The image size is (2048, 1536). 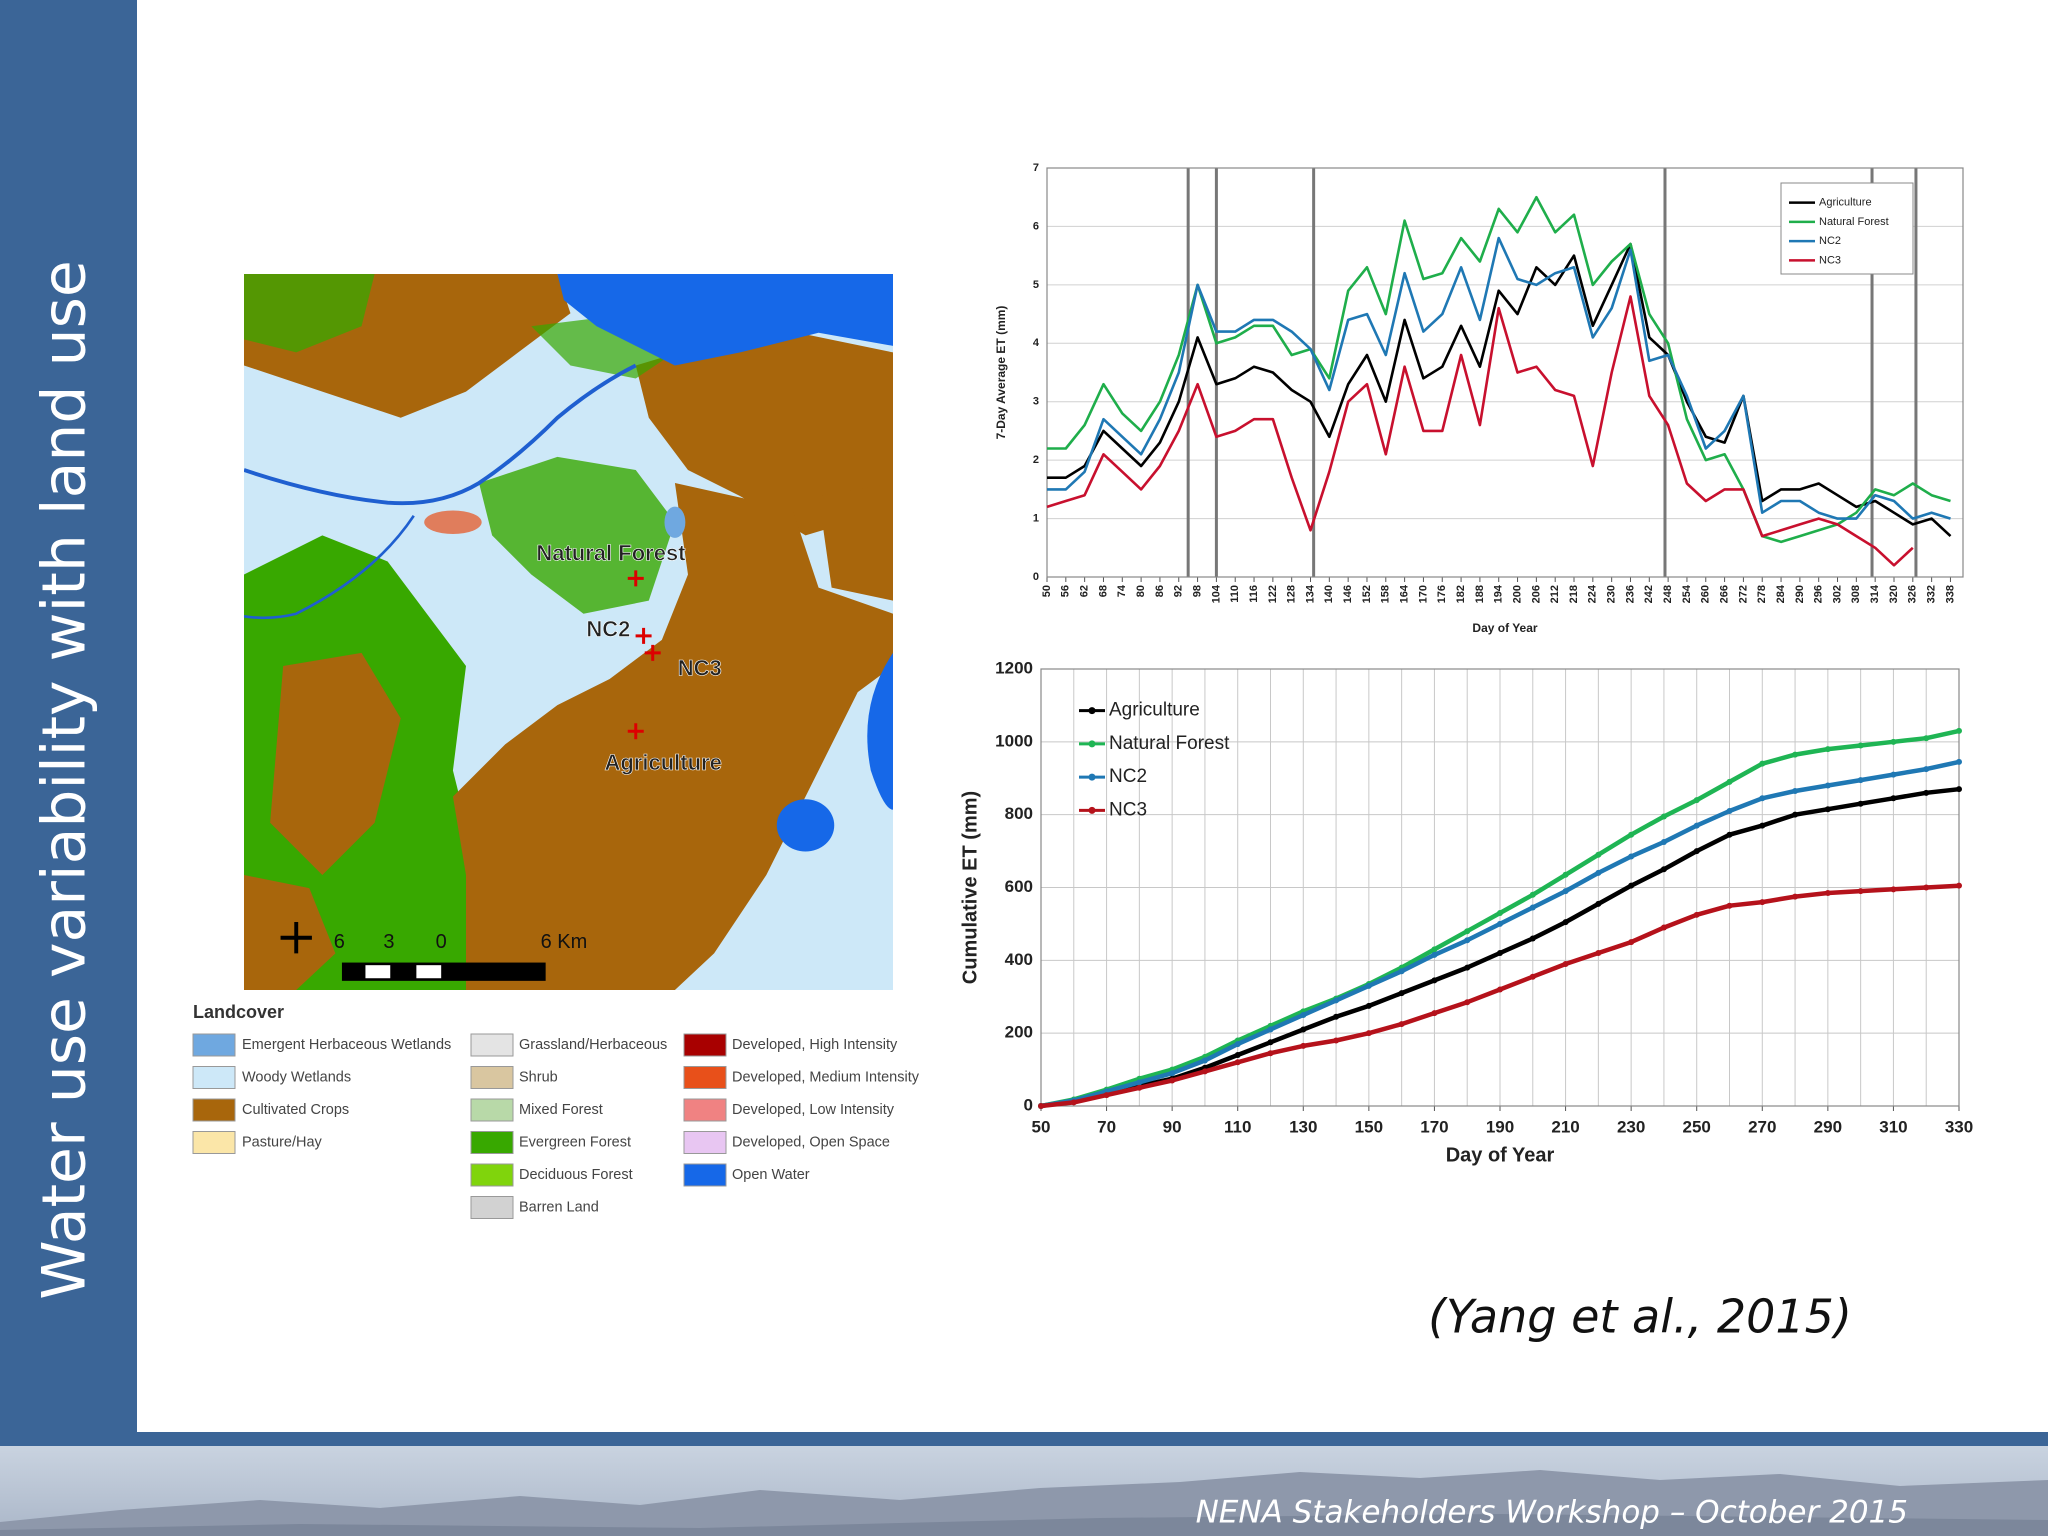 I want to click on scale-label: 3, so click(x=388, y=942).